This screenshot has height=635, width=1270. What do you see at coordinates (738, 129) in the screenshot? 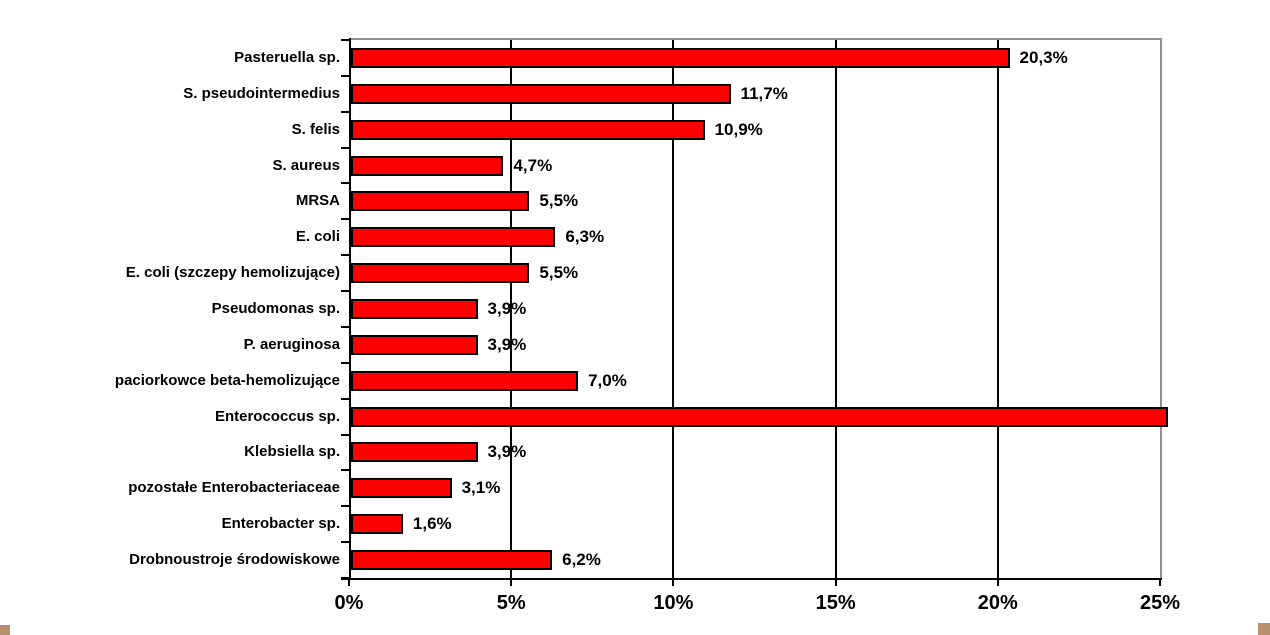
I see `value-label: 10,9%` at bounding box center [738, 129].